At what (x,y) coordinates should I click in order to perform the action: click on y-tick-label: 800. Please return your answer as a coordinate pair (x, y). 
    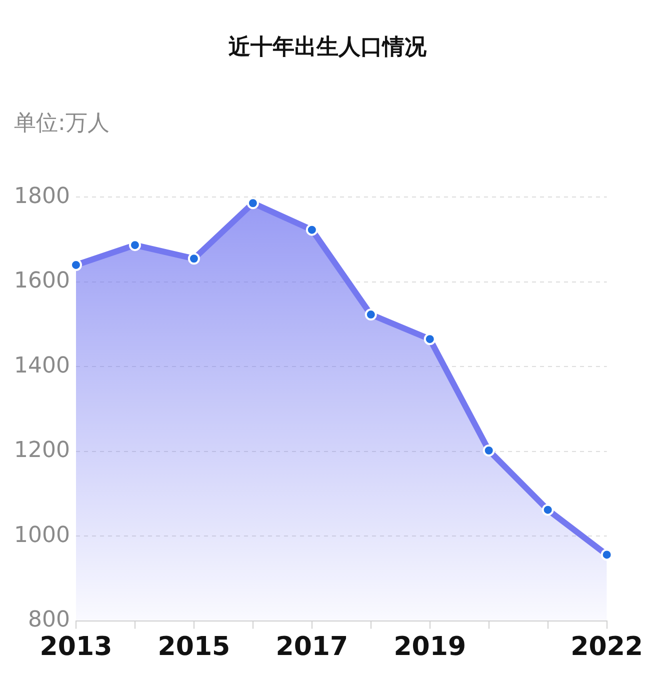
    Looking at the image, I should click on (49, 620).